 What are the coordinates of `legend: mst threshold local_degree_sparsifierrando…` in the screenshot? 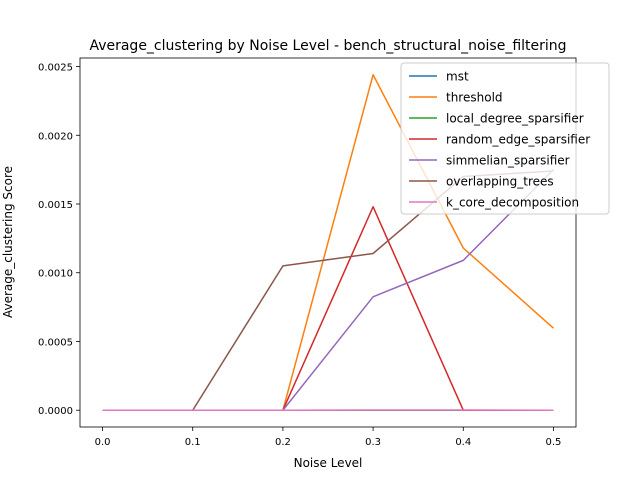 It's located at (505, 138).